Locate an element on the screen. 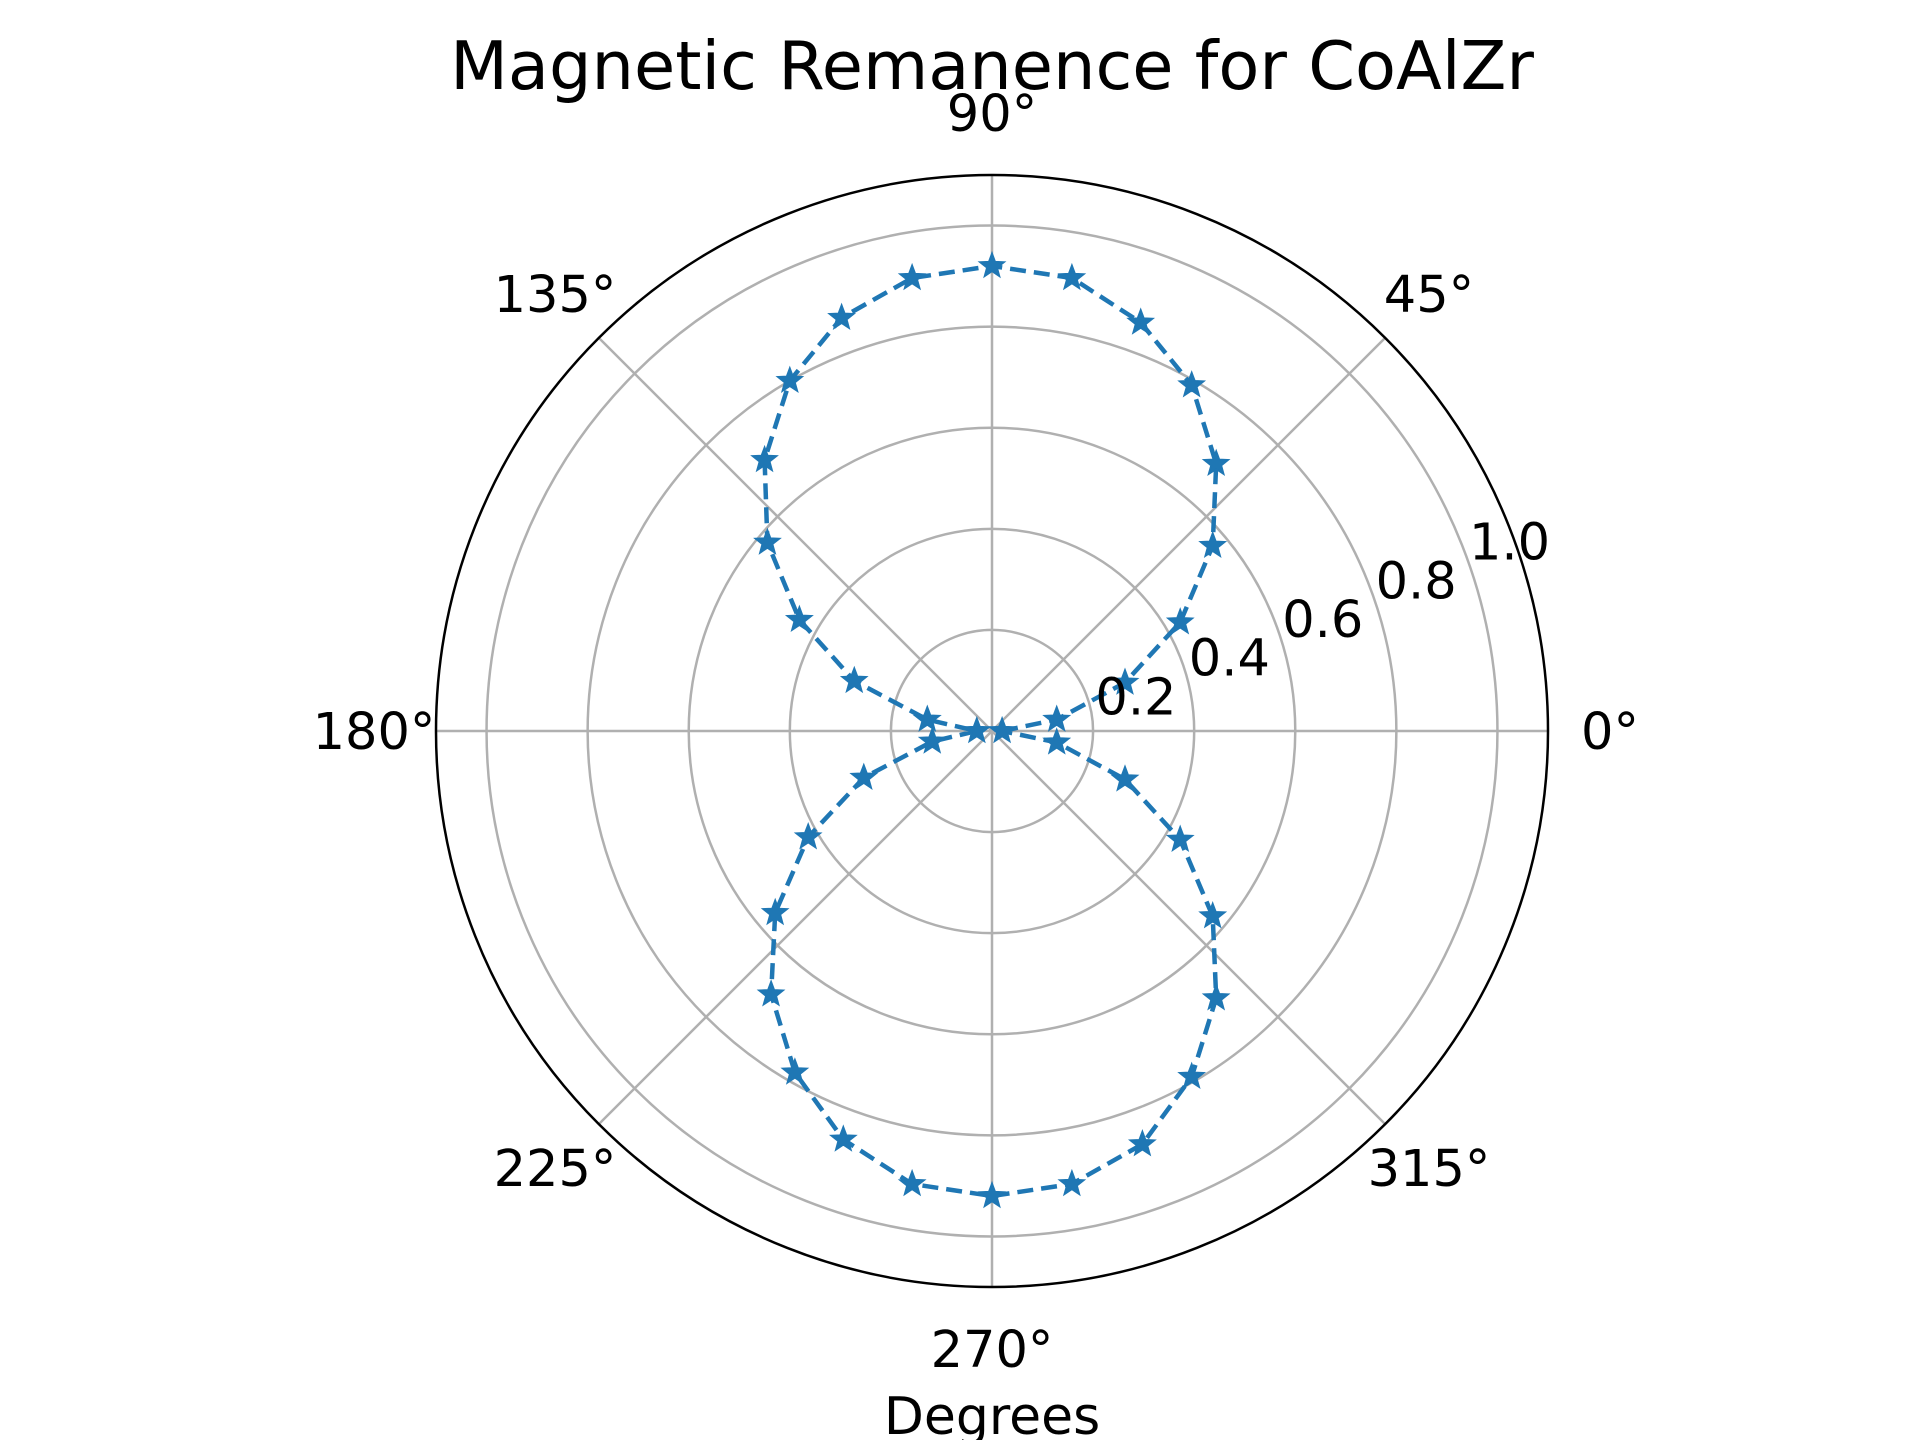  radial-tick-label: 0.4 is located at coordinates (1229, 659).